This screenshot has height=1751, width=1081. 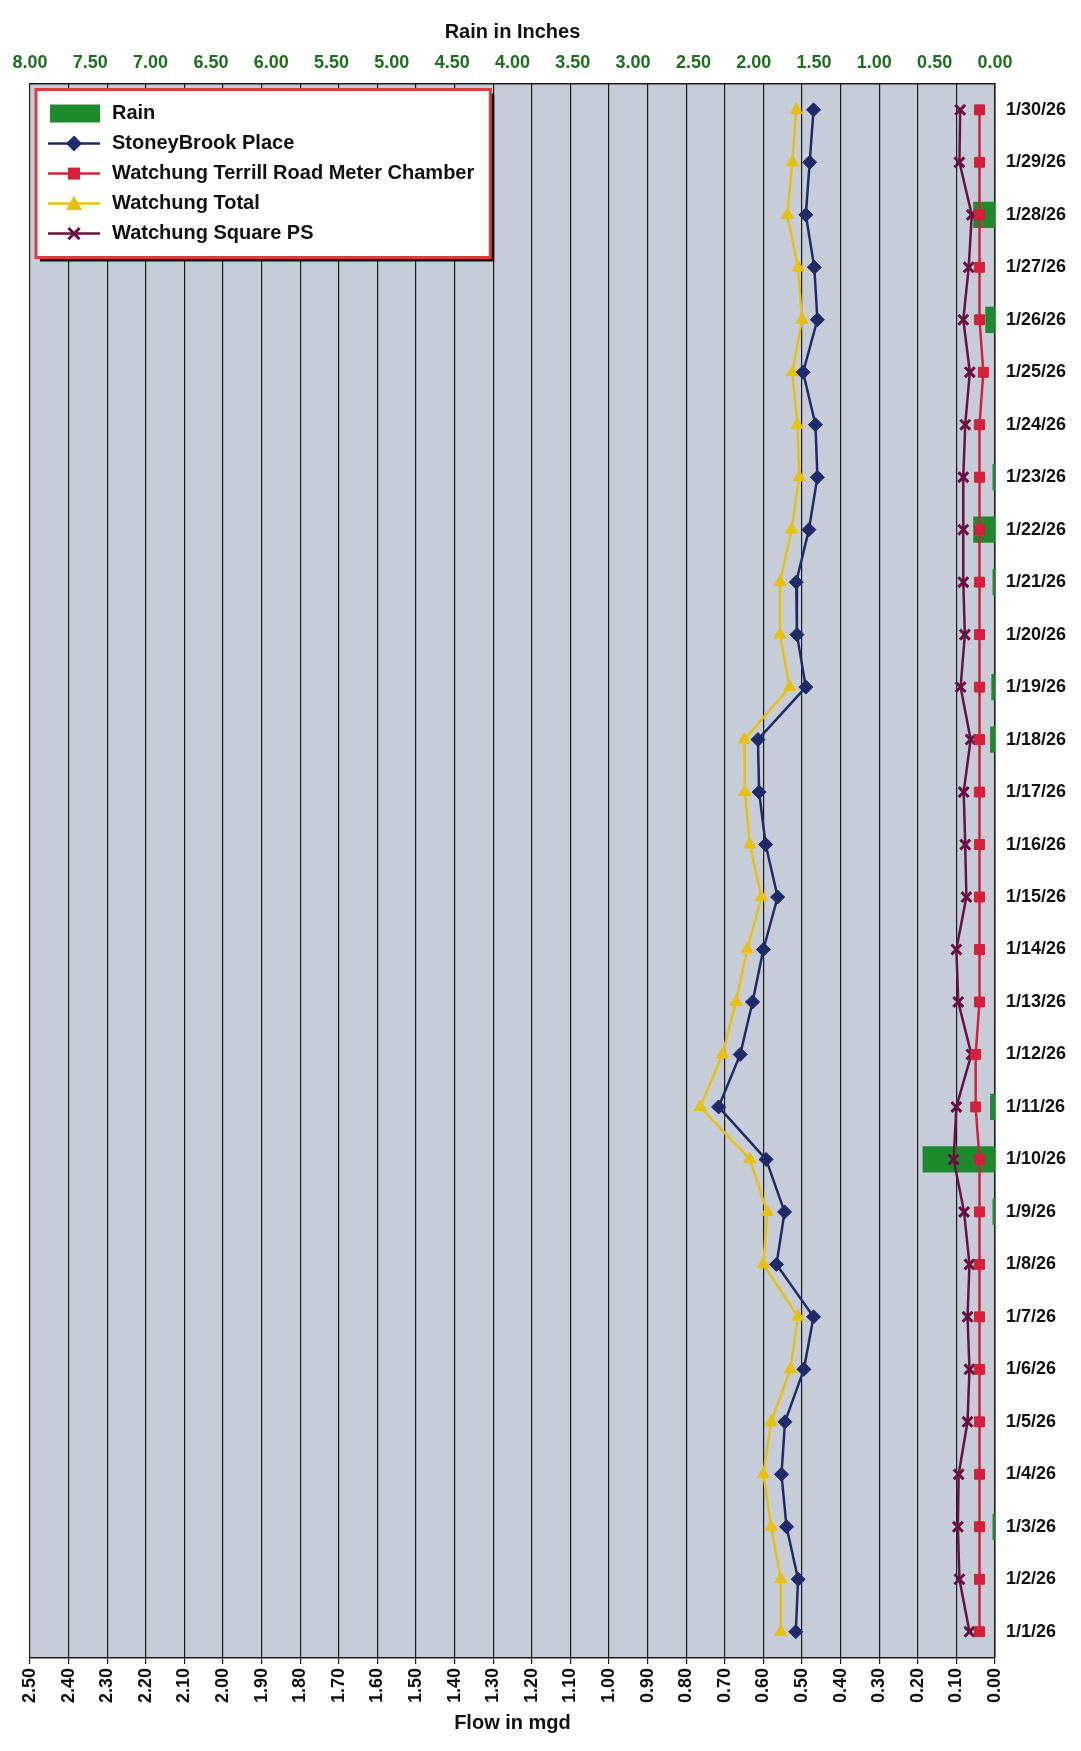 I want to click on x-tick-label: 1.50, so click(x=414, y=1685).